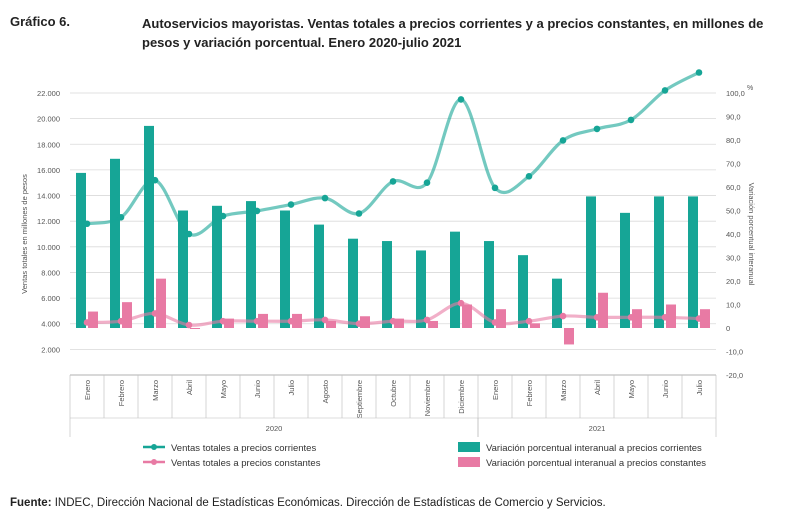  I want to click on source-prefix: Fuente:, so click(31, 503).